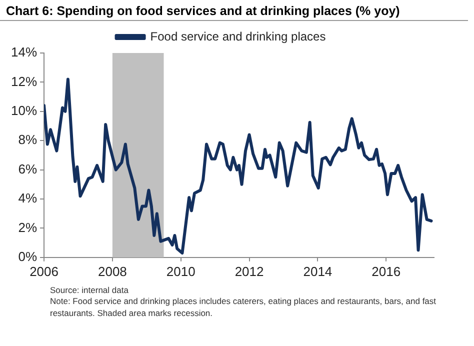 This screenshot has width=474, height=346. I want to click on chart-title: Chart 6: Spending on food services and at drinking places (% yoy), so click(234, 10).